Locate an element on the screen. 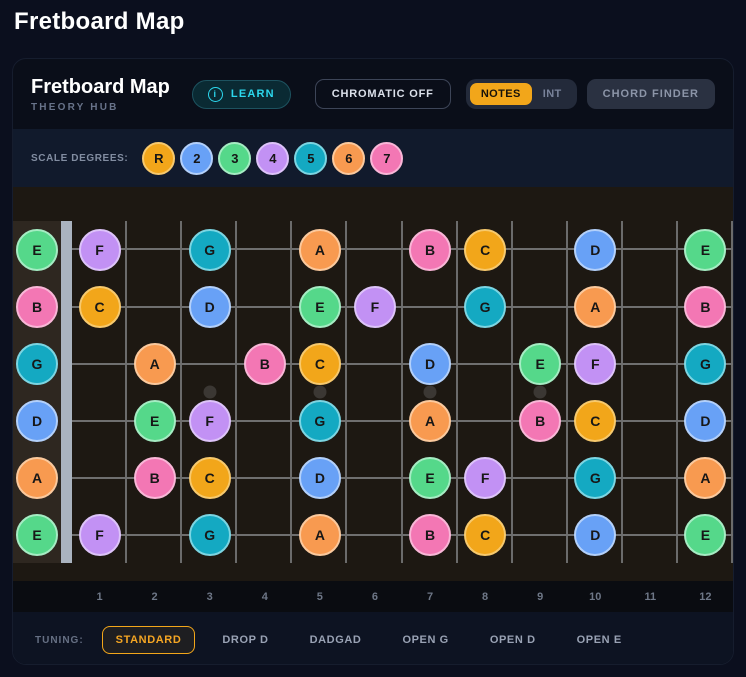 Image resolution: width=746 pixels, height=677 pixels. note-a-string-4-fret-7: A is located at coordinates (430, 420).